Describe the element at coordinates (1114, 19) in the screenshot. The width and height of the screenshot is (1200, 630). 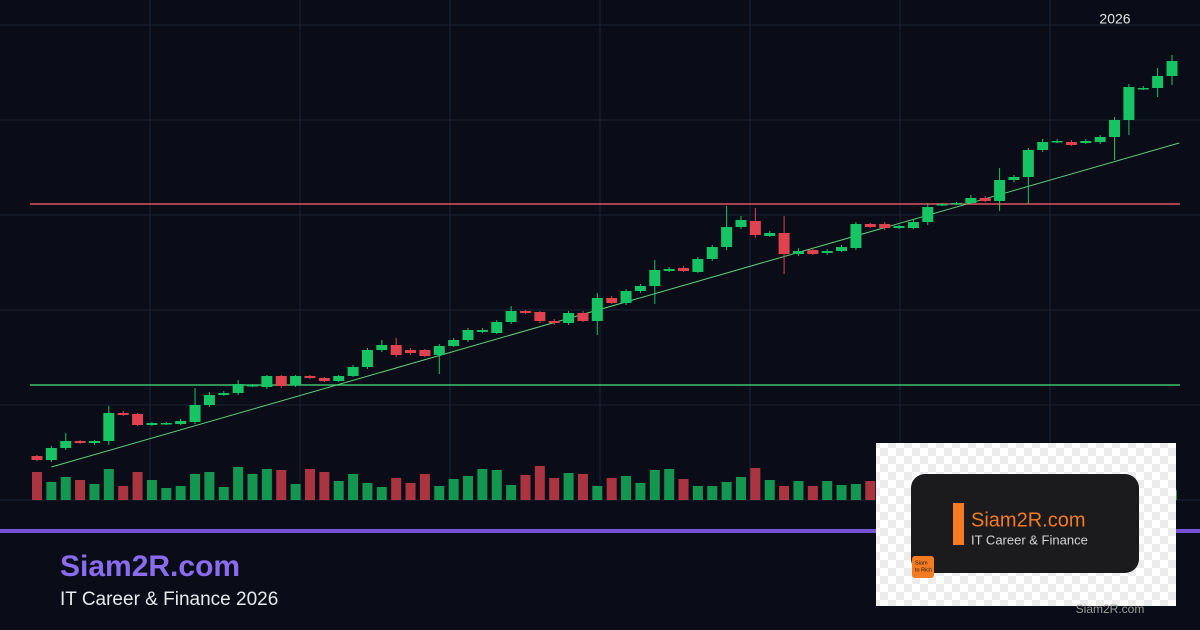
I see `year-label: 2026` at that location.